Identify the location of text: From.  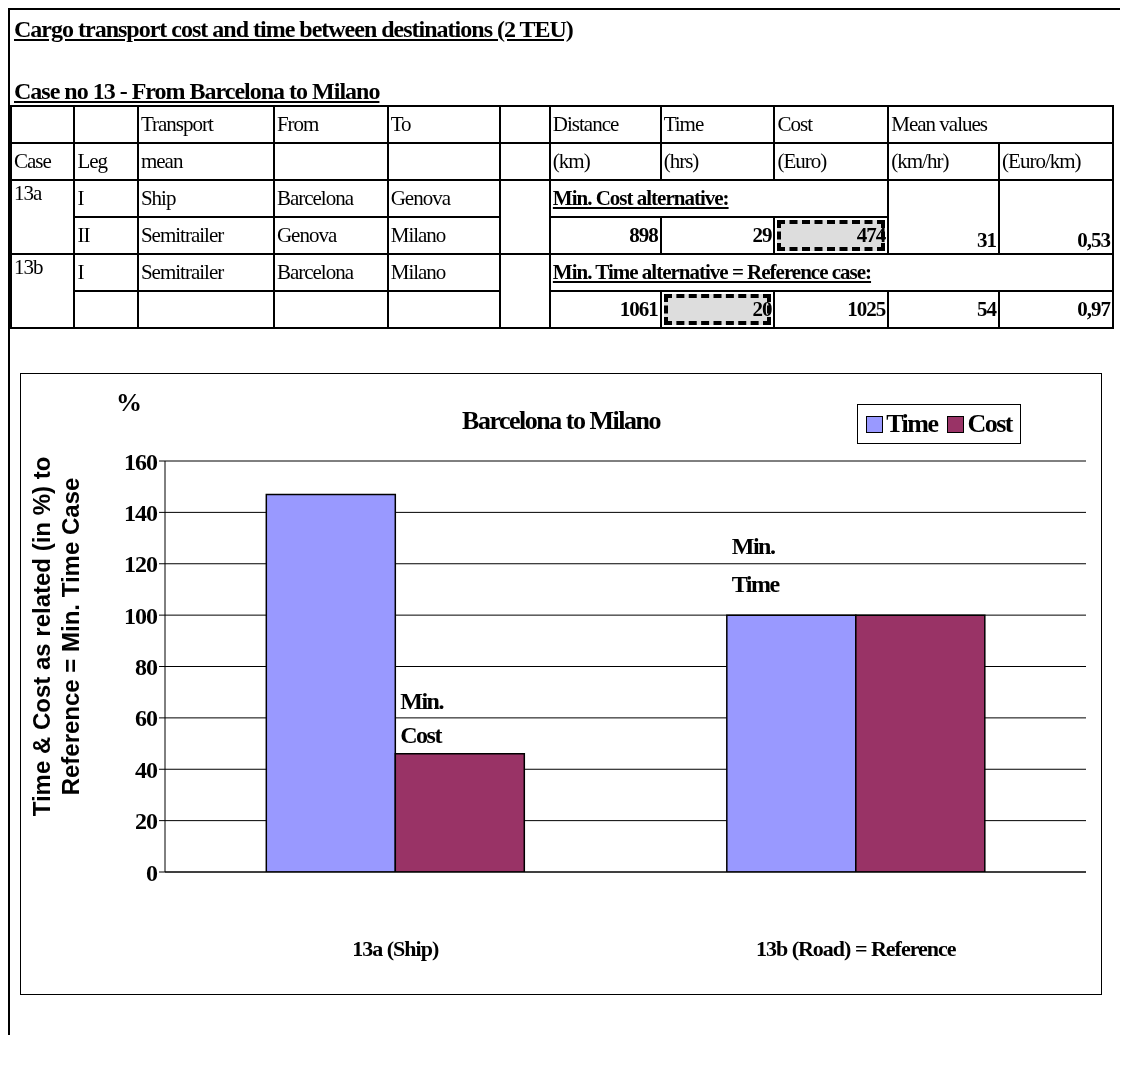
(297, 124).